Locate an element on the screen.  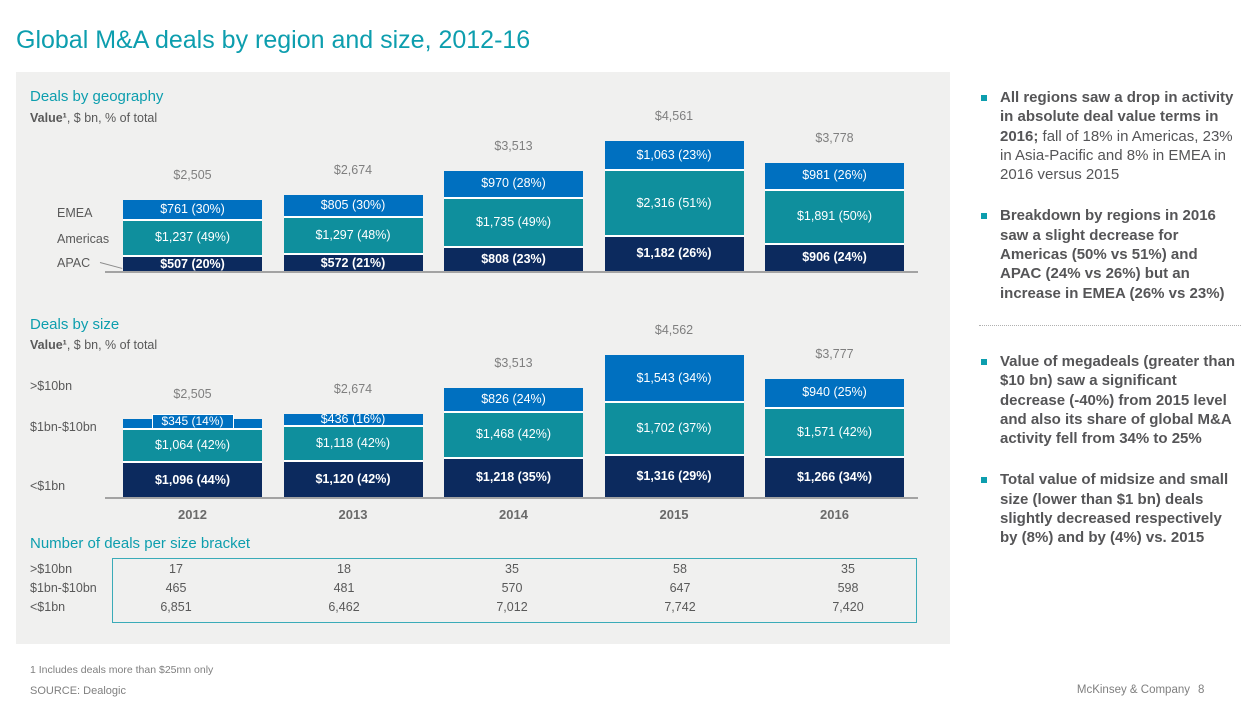
bar-segment: $906 (24%) is located at coordinates (834, 258).